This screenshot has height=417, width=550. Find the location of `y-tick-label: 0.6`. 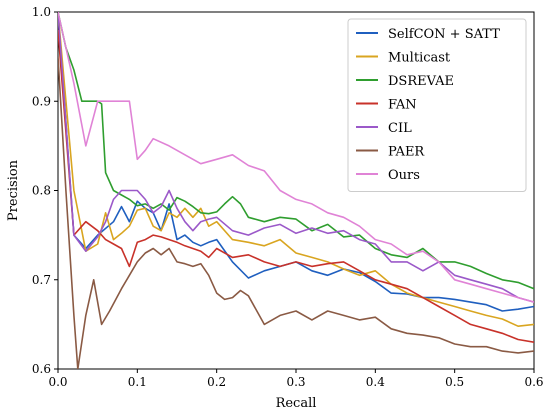

y-tick-label: 0.6 is located at coordinates (41, 369).